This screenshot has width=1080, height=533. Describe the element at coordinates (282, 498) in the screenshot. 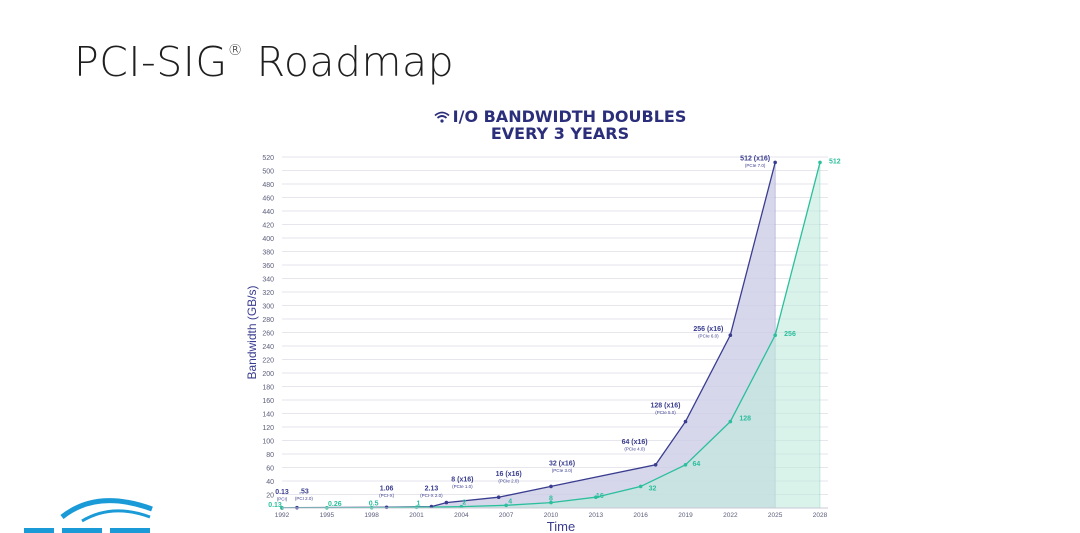

I see `data-sublabel: (PCI)` at that location.